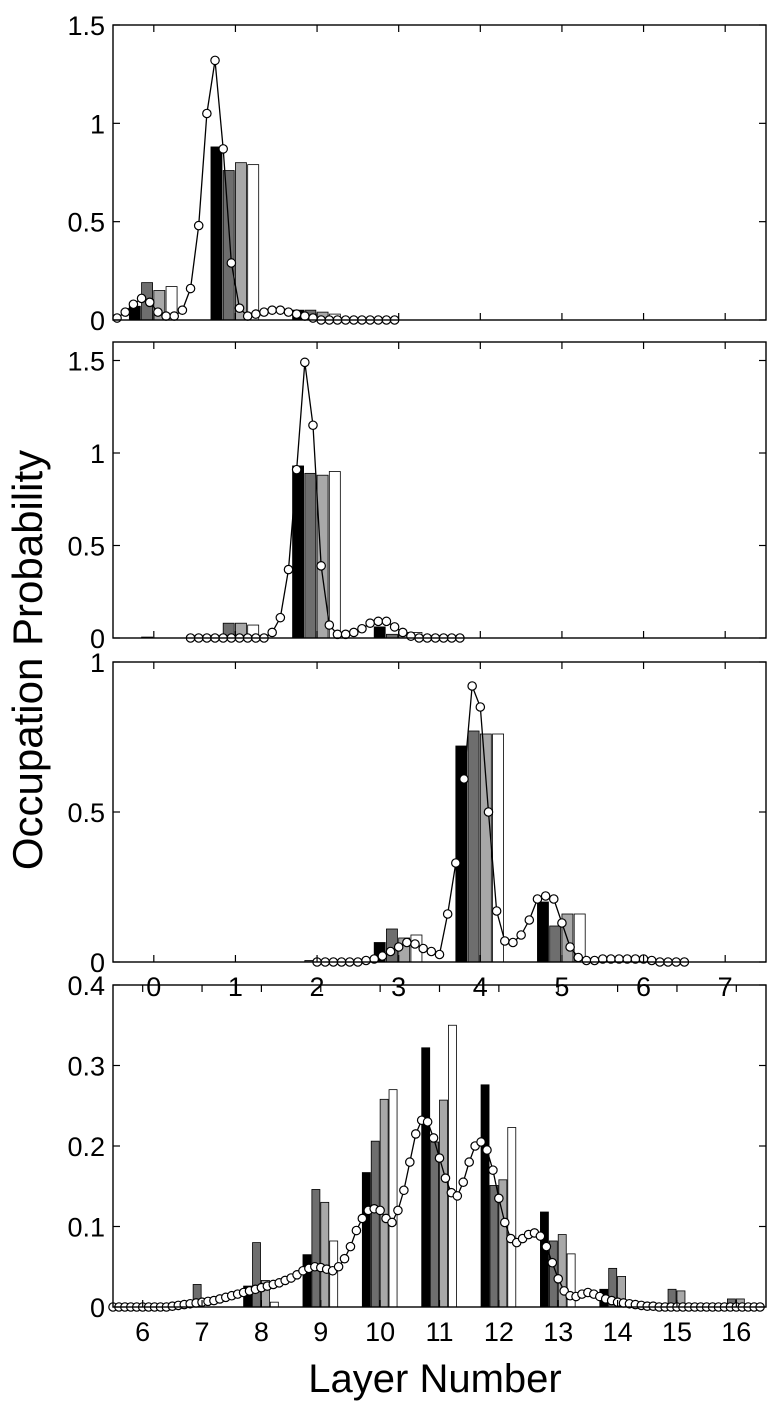 This screenshot has height=1409, width=771. I want to click on x-tick-label-p4-15: 15, so click(677, 1332).